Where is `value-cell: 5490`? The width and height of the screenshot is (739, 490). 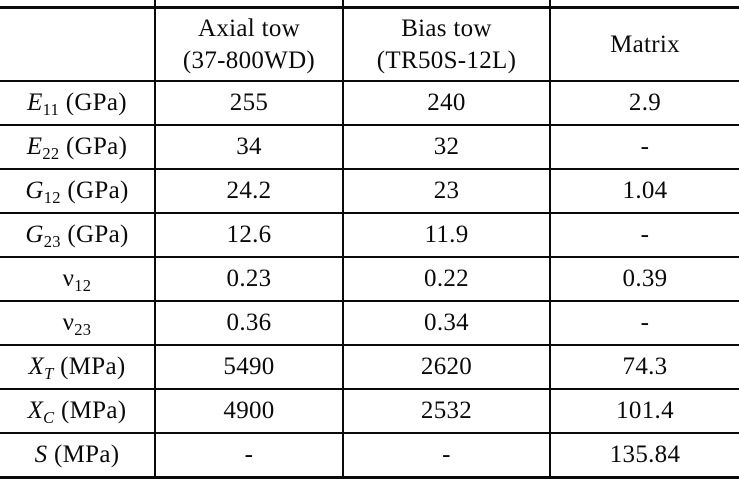
value-cell: 5490 is located at coordinates (248, 367).